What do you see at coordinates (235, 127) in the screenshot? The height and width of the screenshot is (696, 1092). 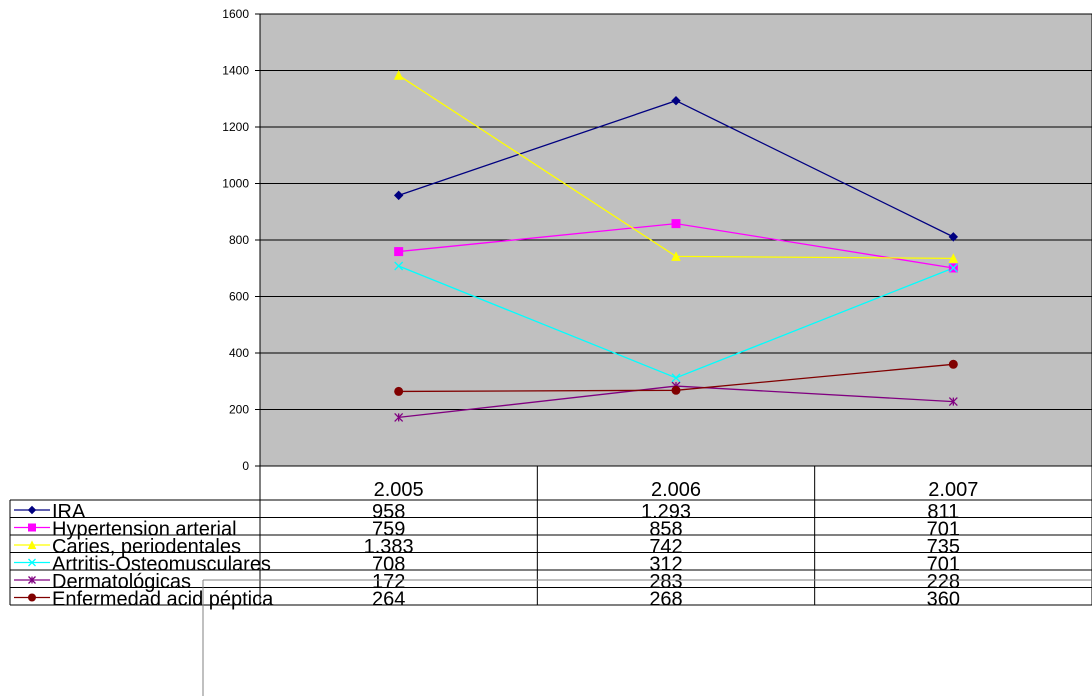 I see `y-tick-label: 1200` at bounding box center [235, 127].